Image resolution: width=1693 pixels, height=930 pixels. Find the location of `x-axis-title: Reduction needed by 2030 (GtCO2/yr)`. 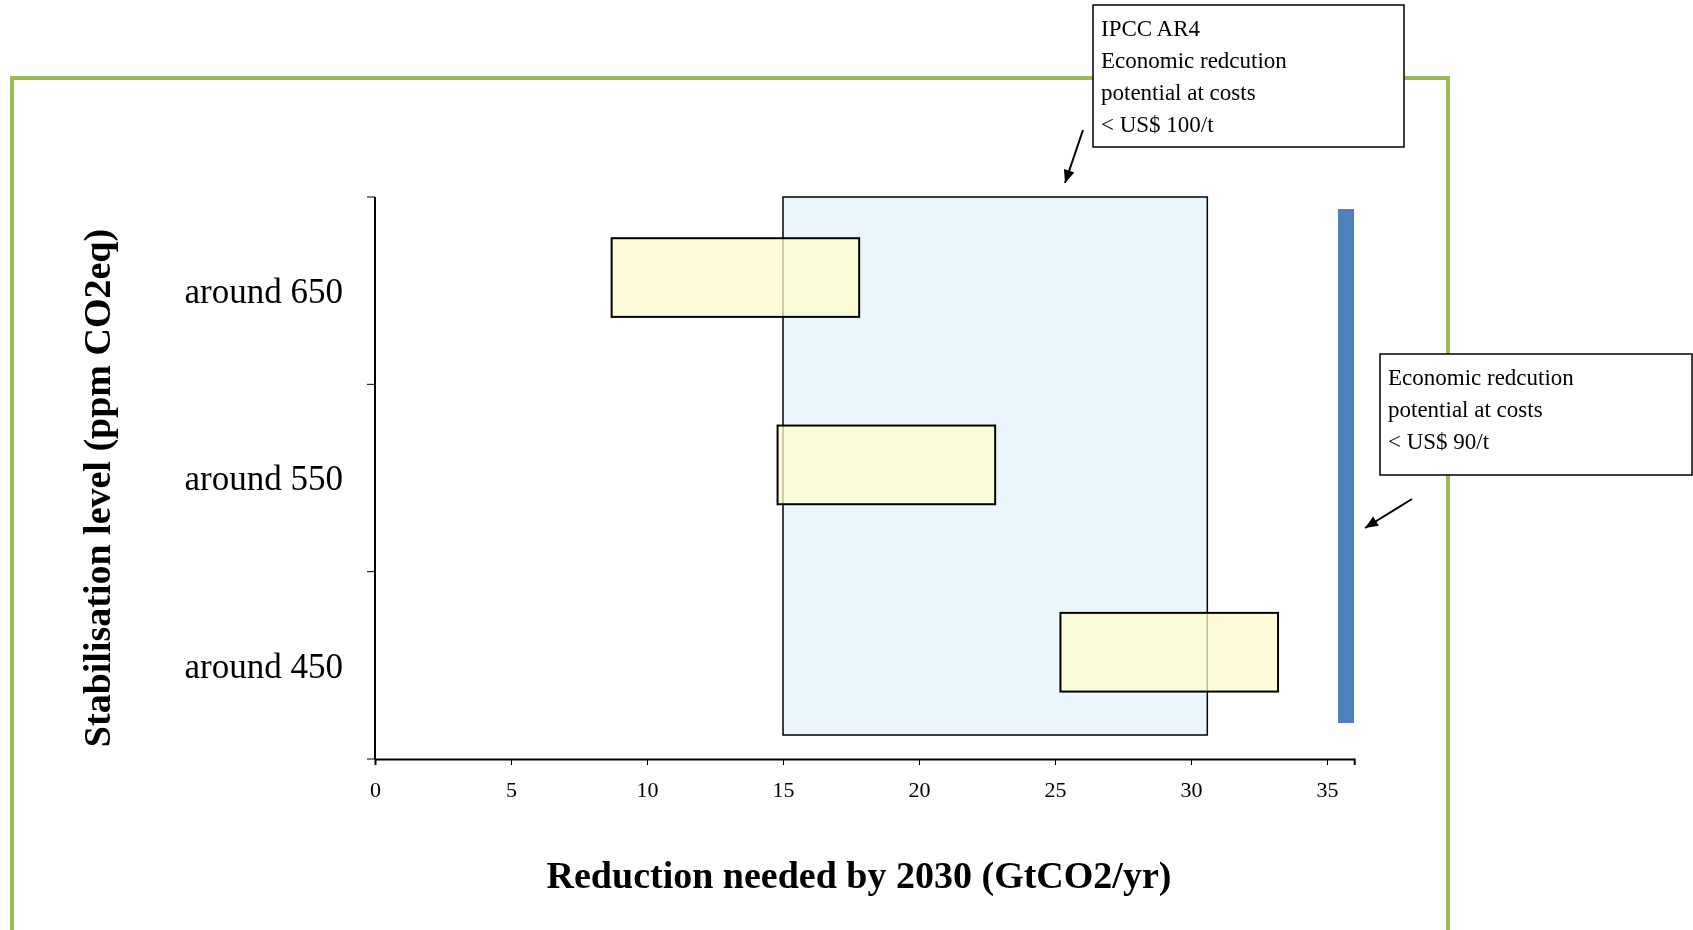

x-axis-title: Reduction needed by 2030 (GtCO2/yr) is located at coordinates (859, 875).